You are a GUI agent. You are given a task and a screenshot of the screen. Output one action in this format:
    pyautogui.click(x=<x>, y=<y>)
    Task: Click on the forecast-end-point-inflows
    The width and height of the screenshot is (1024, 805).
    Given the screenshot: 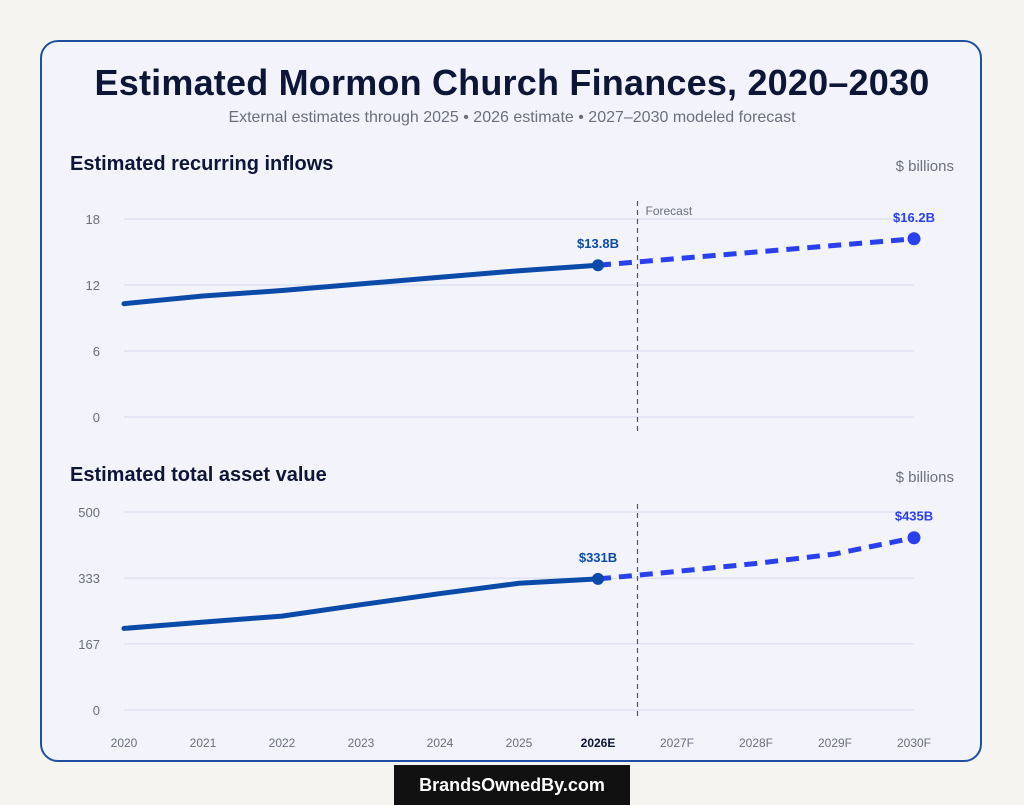 What is the action you would take?
    pyautogui.click(x=914, y=239)
    